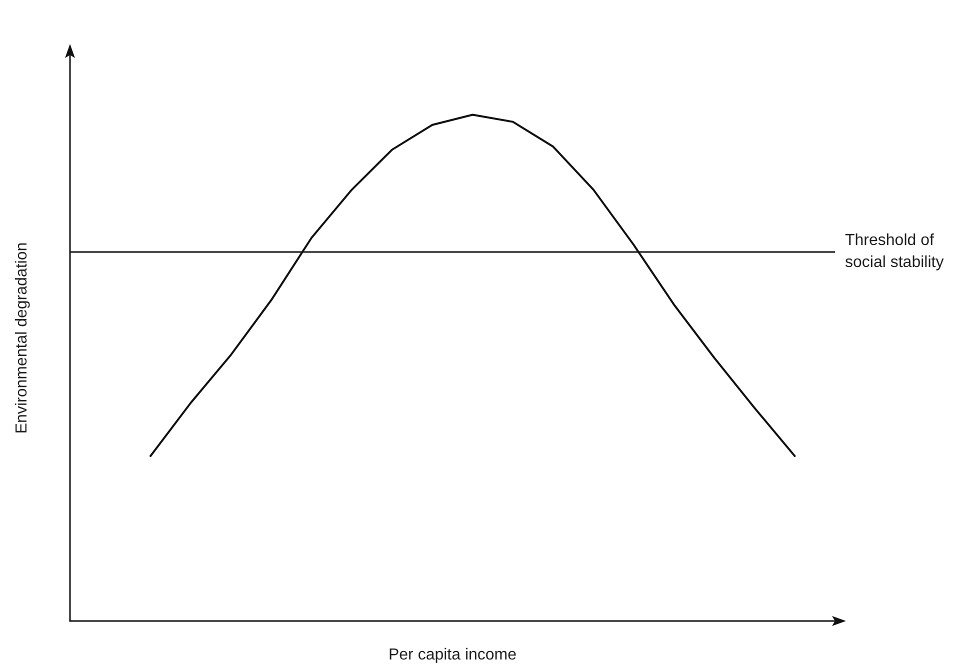 Image resolution: width=972 pixels, height=668 pixels. What do you see at coordinates (452, 655) in the screenshot?
I see `x-axis-title: Per capita income` at bounding box center [452, 655].